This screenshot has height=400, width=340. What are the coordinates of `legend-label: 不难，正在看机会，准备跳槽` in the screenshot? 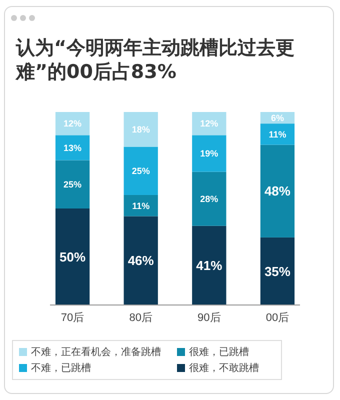 It's located at (96, 352).